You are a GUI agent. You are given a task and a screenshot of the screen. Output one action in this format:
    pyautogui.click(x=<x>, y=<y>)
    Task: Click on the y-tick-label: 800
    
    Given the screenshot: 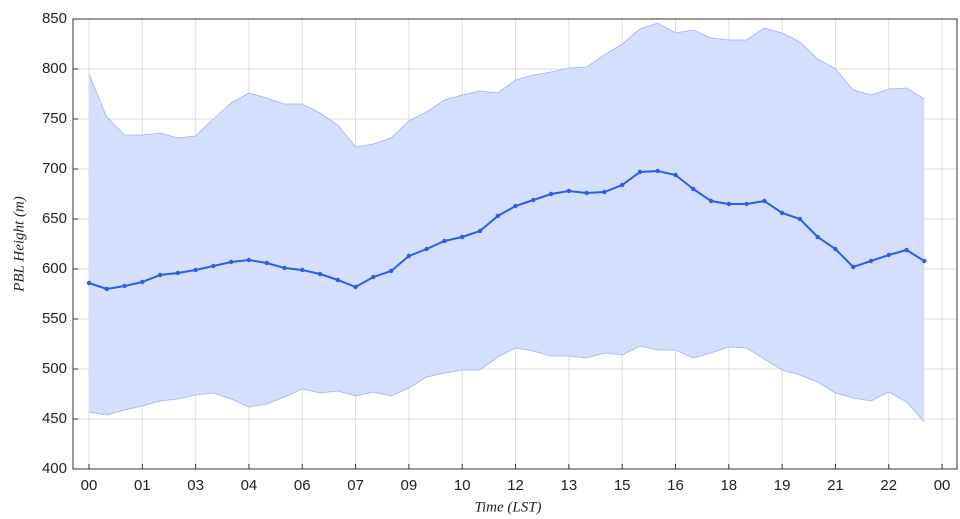 What is the action you would take?
    pyautogui.click(x=54, y=68)
    